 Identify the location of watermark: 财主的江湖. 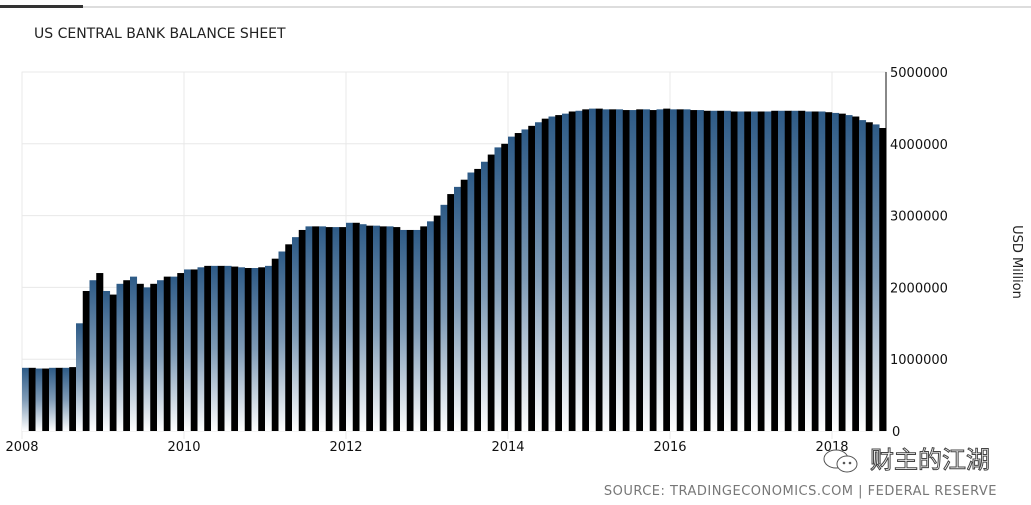
(930, 460).